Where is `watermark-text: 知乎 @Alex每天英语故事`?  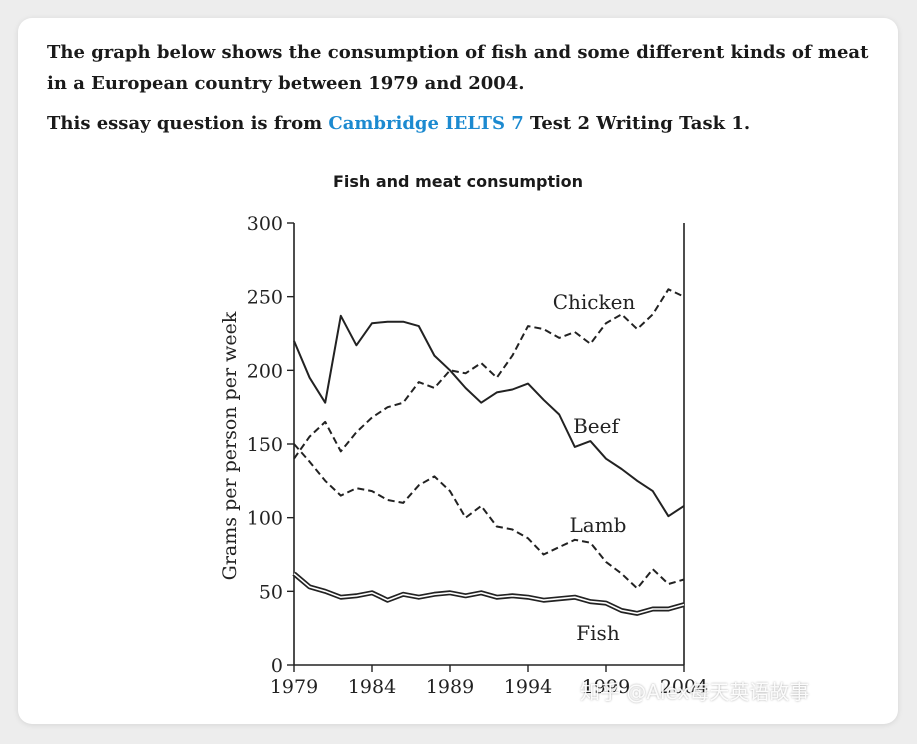
watermark-text: 知乎 @Alex每天英语故事 is located at coordinates (695, 692).